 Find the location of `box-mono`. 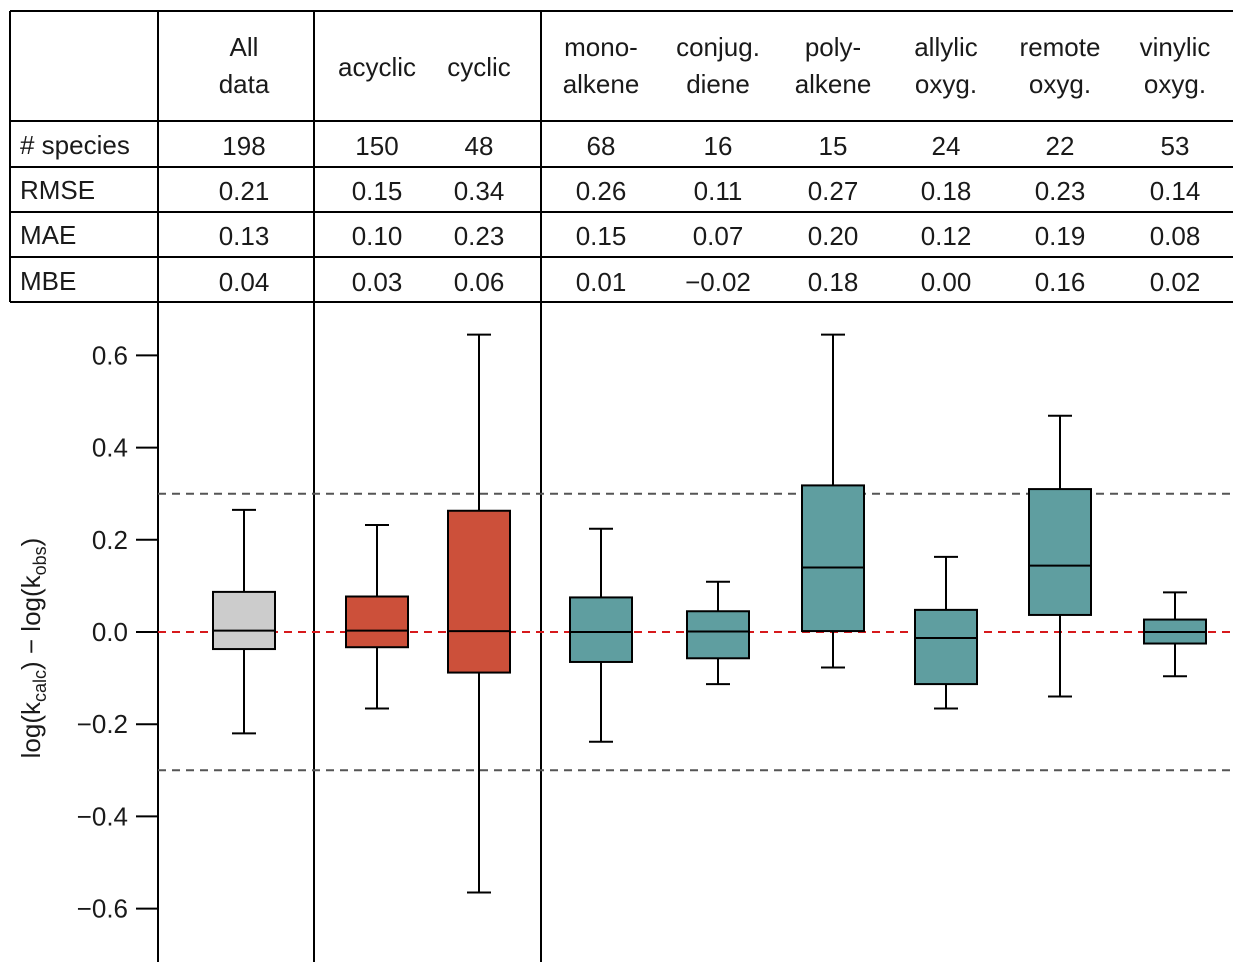

box-mono is located at coordinates (601, 635).